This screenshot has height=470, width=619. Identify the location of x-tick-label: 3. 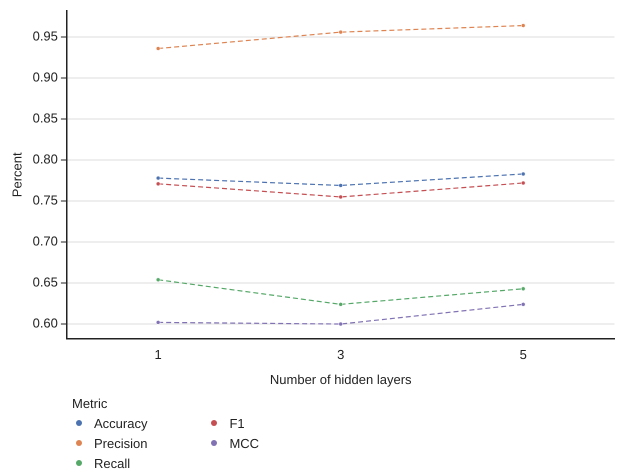
(340, 354).